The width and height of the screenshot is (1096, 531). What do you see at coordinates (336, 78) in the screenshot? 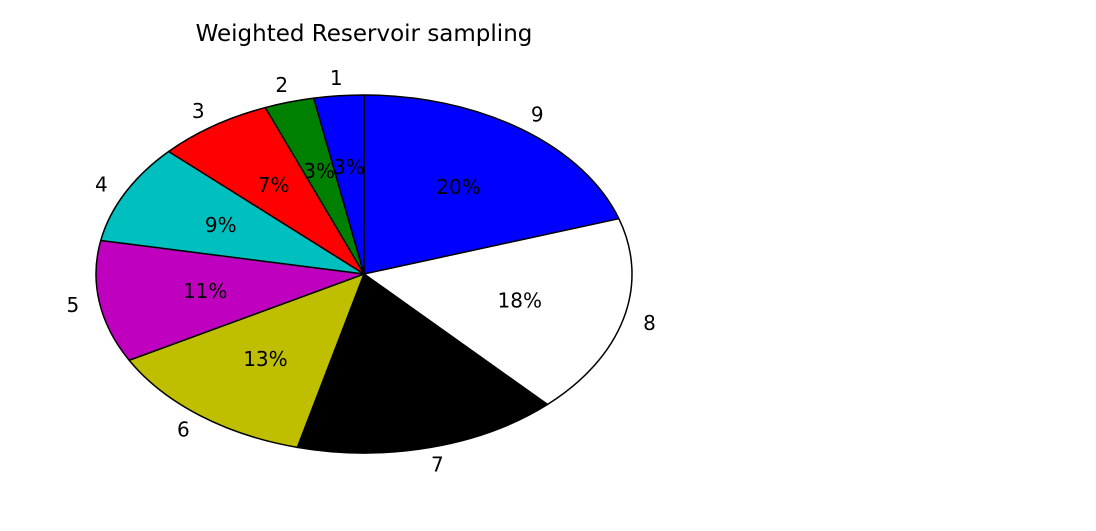
I see `slice-label-1: 1` at bounding box center [336, 78].